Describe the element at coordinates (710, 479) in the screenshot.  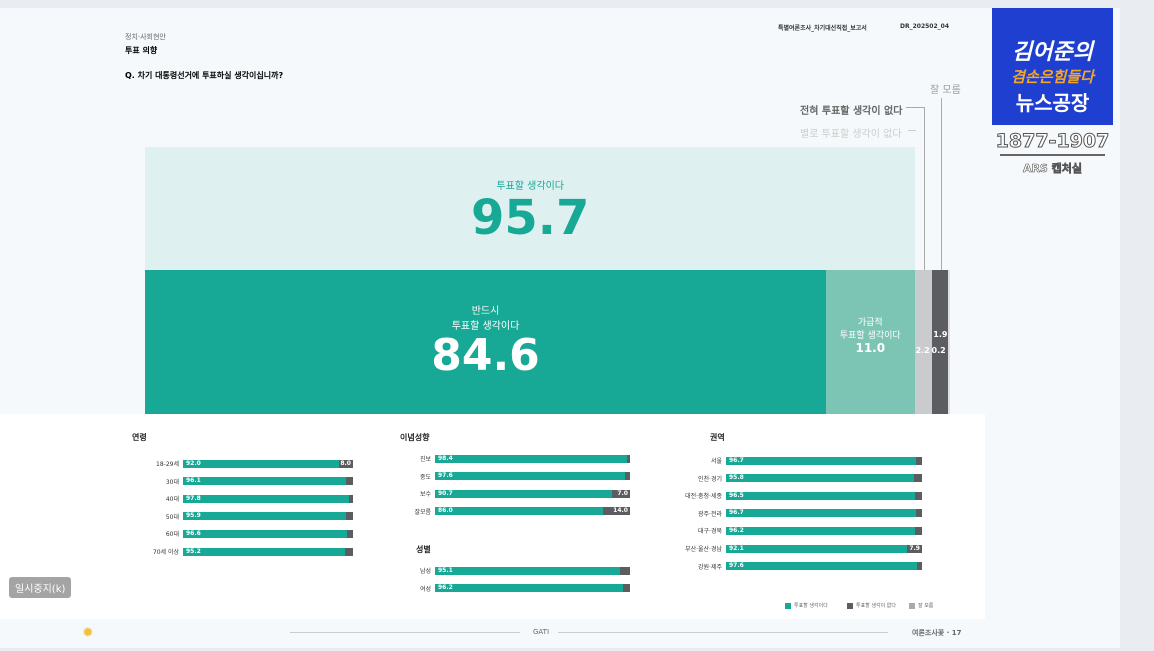
I see `row-label: 인천·경기` at that location.